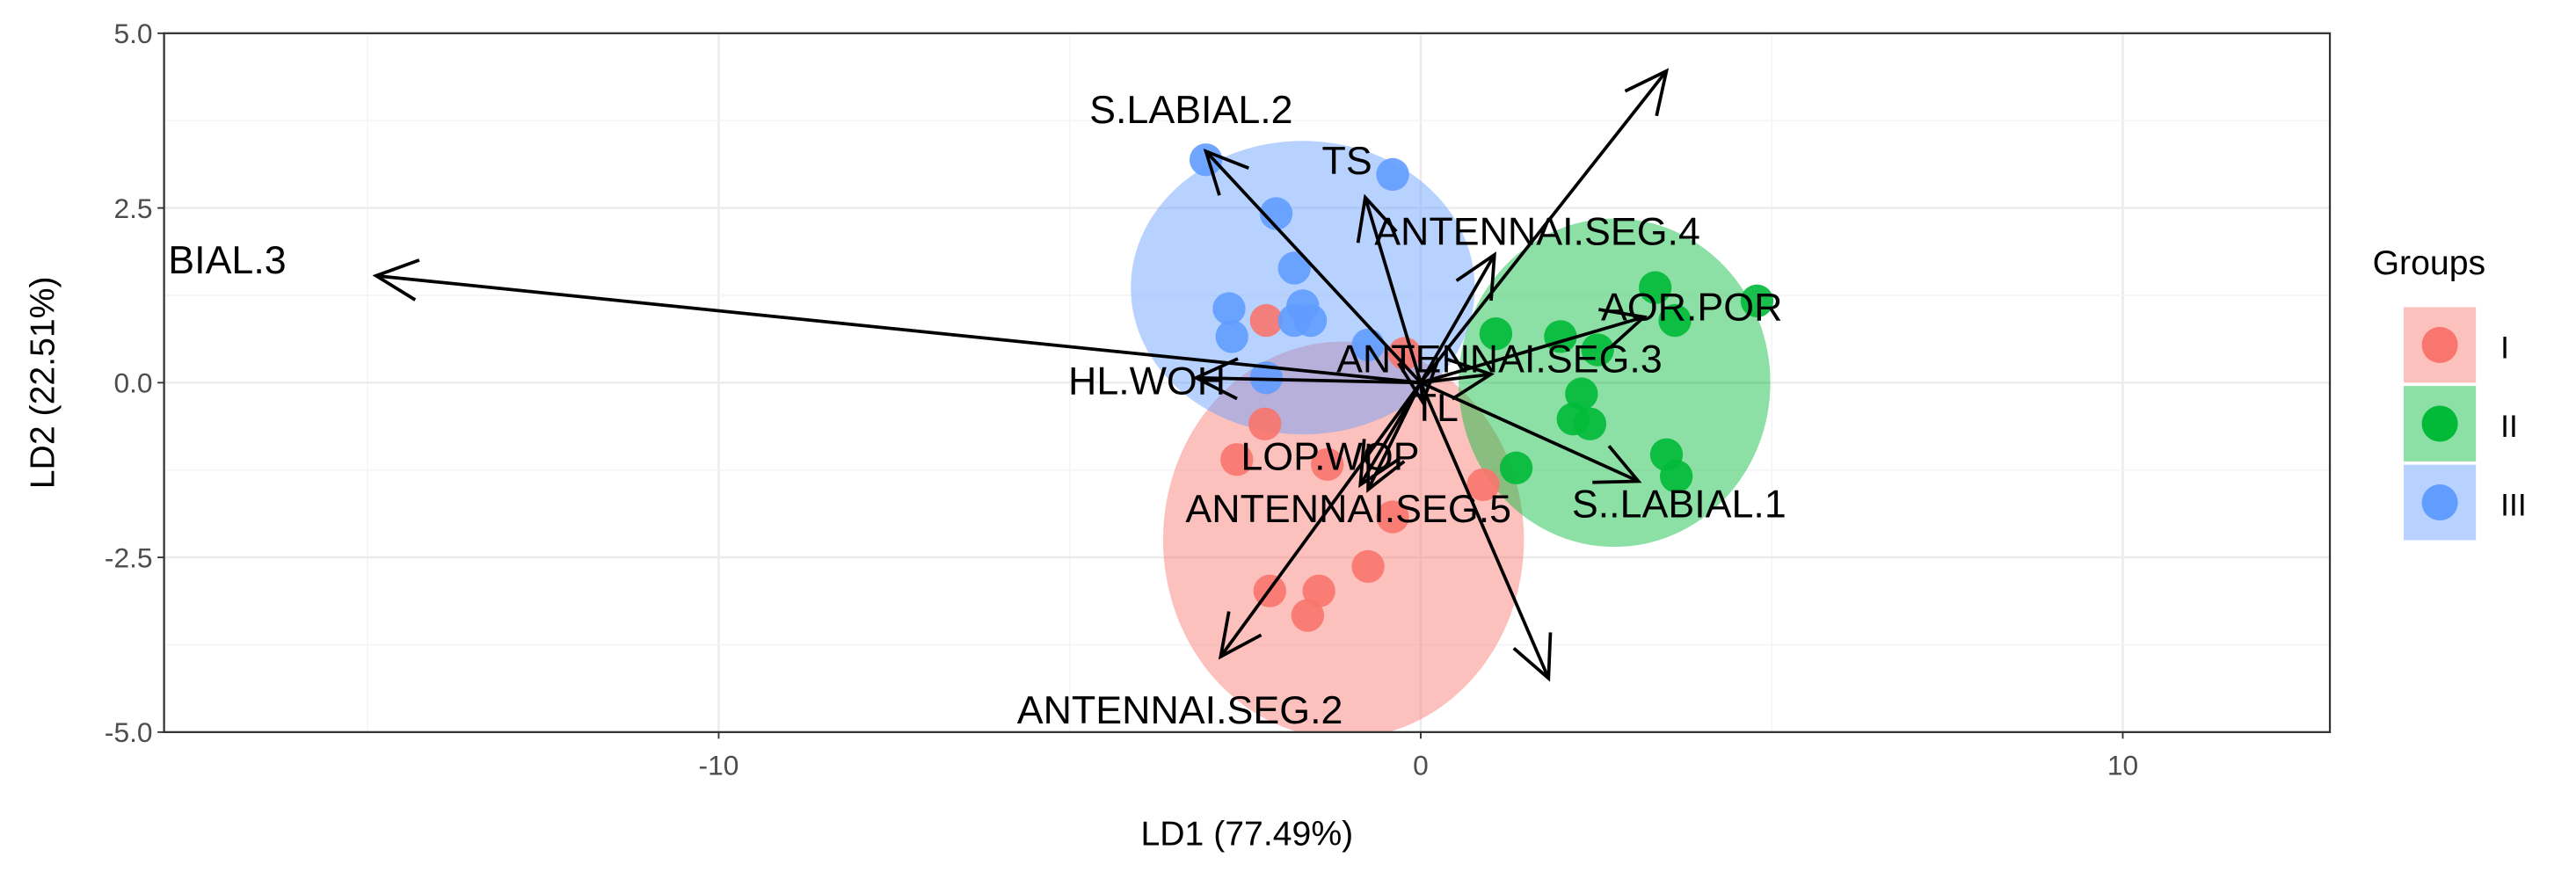  I want to click on legend-point-I, so click(2439, 344).